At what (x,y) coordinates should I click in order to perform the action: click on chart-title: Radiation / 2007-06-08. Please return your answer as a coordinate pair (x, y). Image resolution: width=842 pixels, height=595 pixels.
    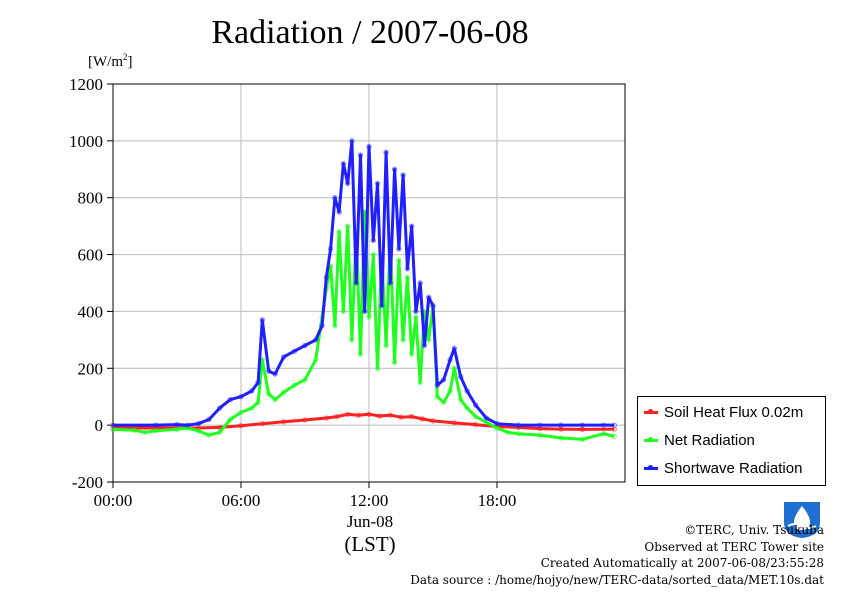
    Looking at the image, I should click on (370, 32).